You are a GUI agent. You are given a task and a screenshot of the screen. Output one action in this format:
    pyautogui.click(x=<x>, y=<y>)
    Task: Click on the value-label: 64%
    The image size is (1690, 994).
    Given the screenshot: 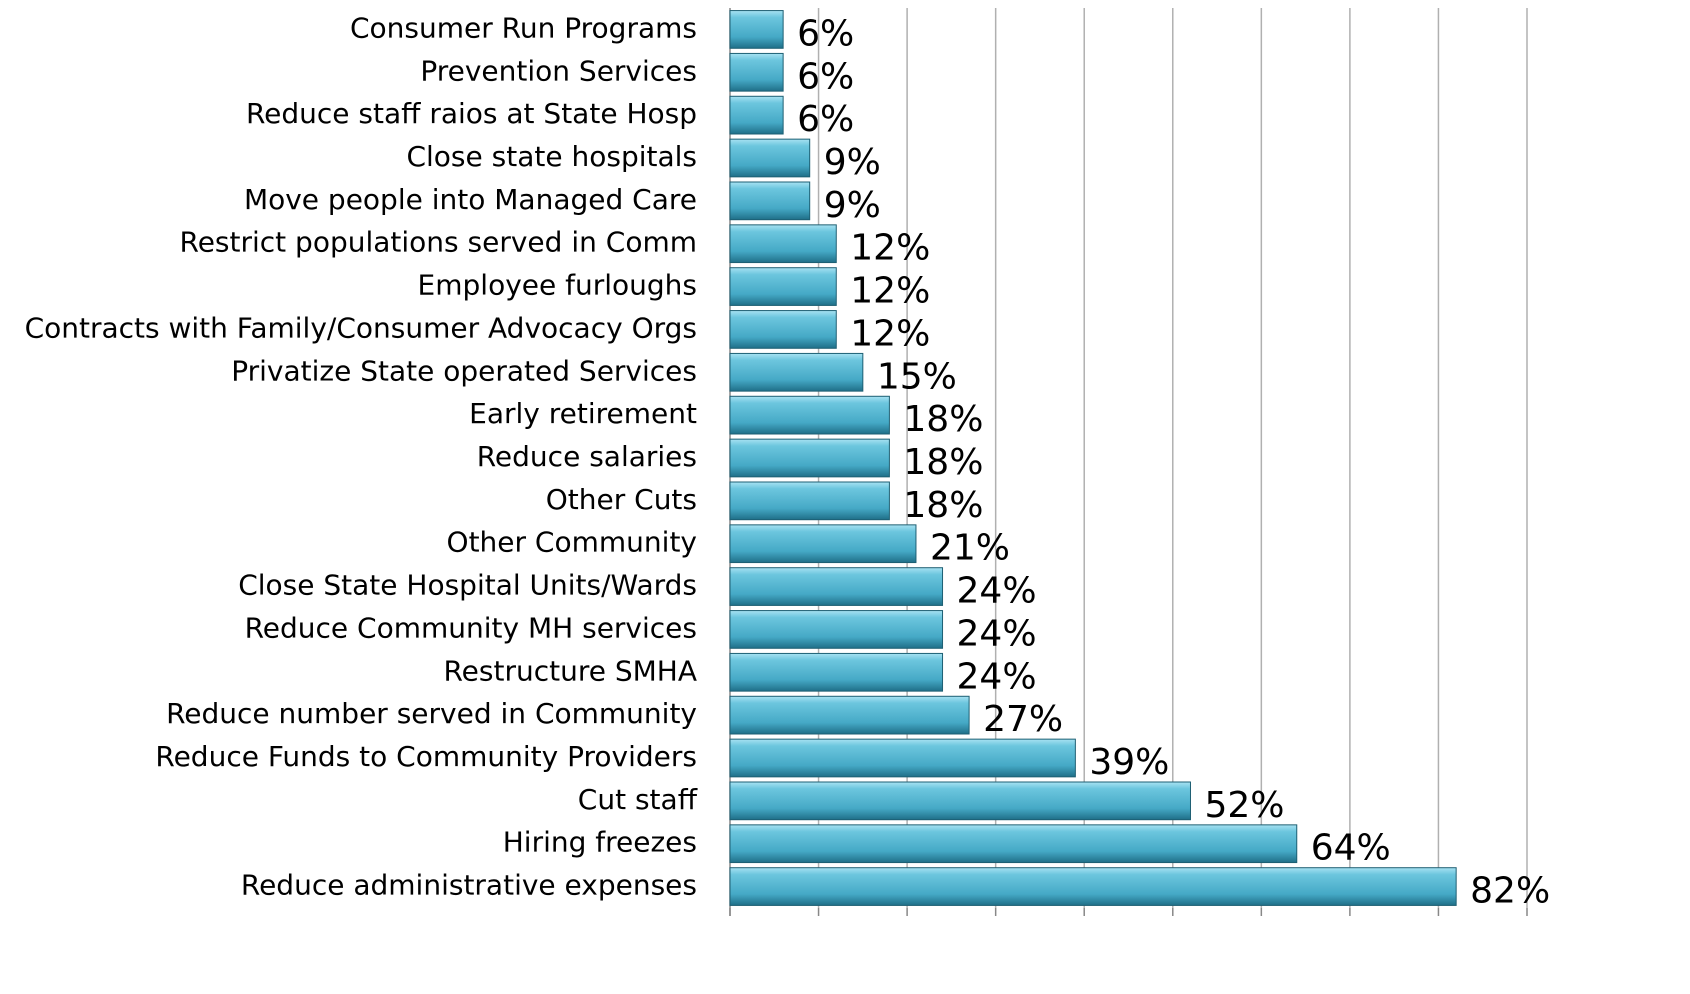 What is the action you would take?
    pyautogui.click(x=1351, y=848)
    